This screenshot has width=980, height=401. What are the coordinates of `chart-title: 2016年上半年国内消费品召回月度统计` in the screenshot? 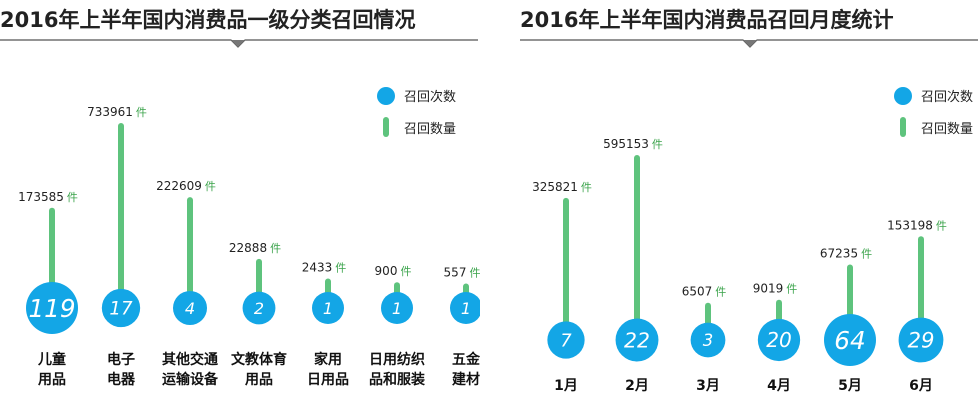 It's located at (707, 20).